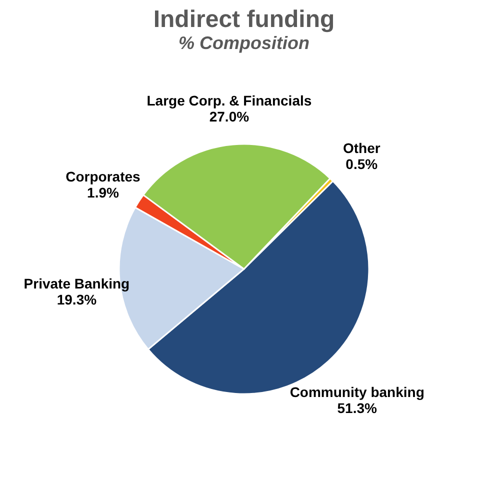  What do you see at coordinates (361, 148) in the screenshot?
I see `slice-label: Other` at bounding box center [361, 148].